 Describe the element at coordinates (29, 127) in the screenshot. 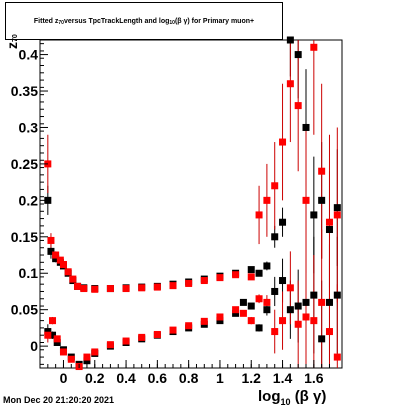

I see `y-tick-label: 0.3` at that location.